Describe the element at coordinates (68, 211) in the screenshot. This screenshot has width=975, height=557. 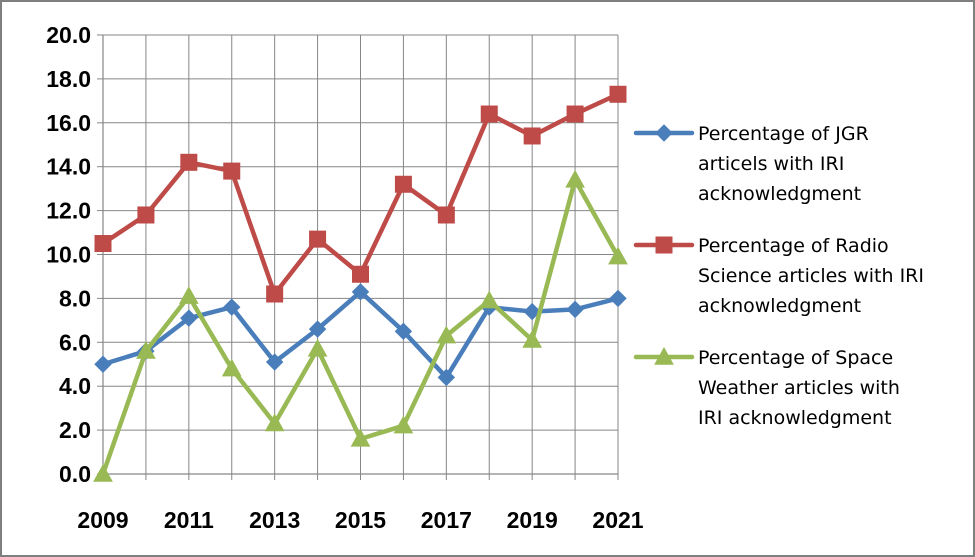
I see `y-tick-label: 12.0` at that location.